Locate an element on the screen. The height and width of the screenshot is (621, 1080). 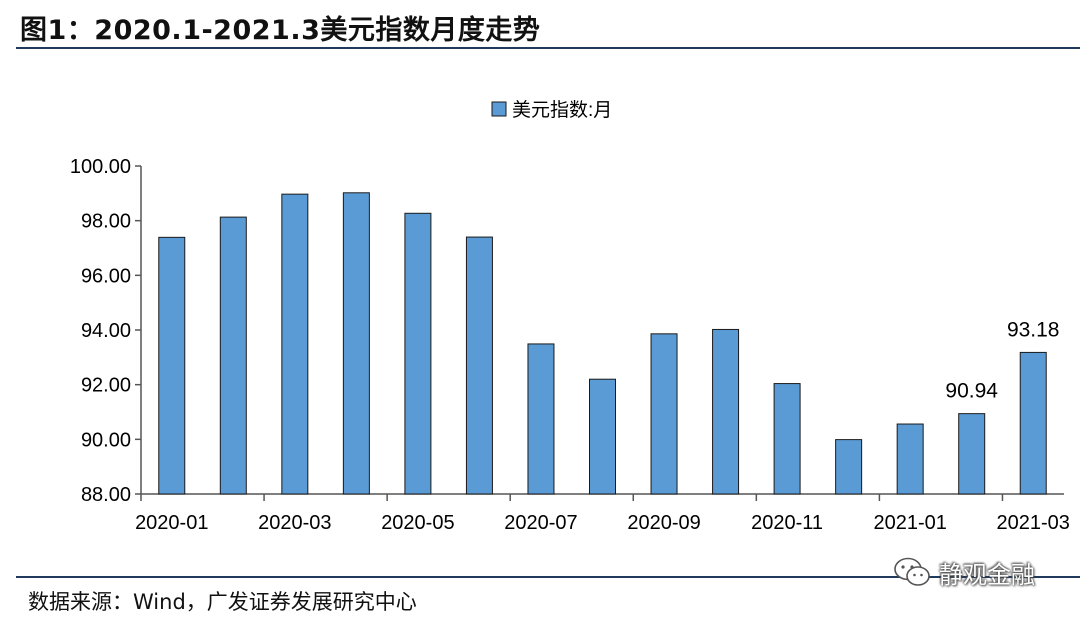
y-tick-label: 88.00 is located at coordinates (106, 495).